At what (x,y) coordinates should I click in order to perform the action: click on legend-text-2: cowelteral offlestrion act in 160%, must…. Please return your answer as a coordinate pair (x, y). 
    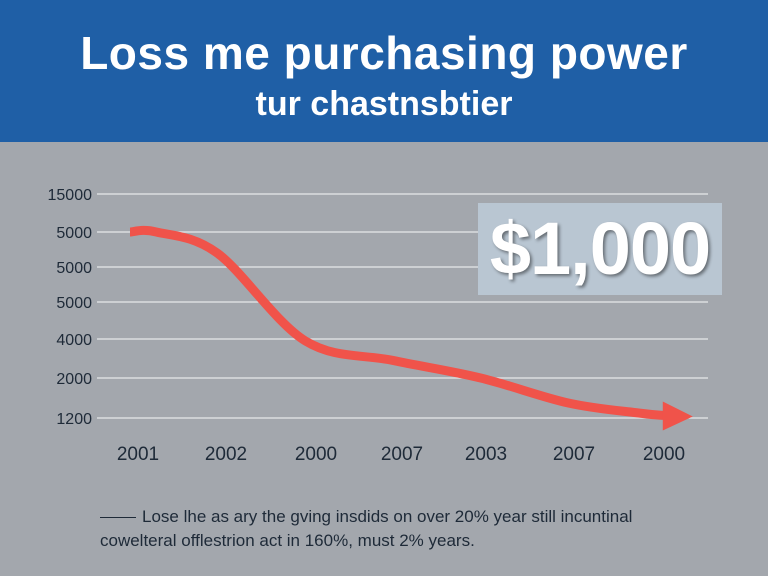
    Looking at the image, I should click on (287, 540).